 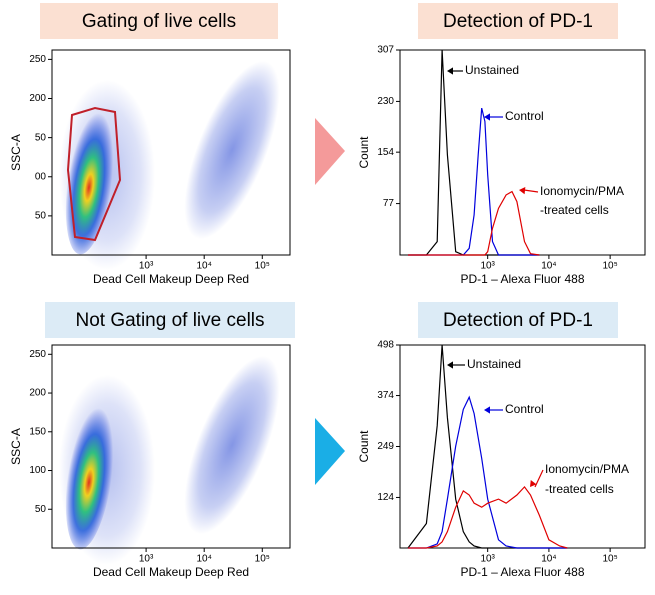 What do you see at coordinates (385, 345) in the screenshot?
I see `y-tick-label: 498` at bounding box center [385, 345].